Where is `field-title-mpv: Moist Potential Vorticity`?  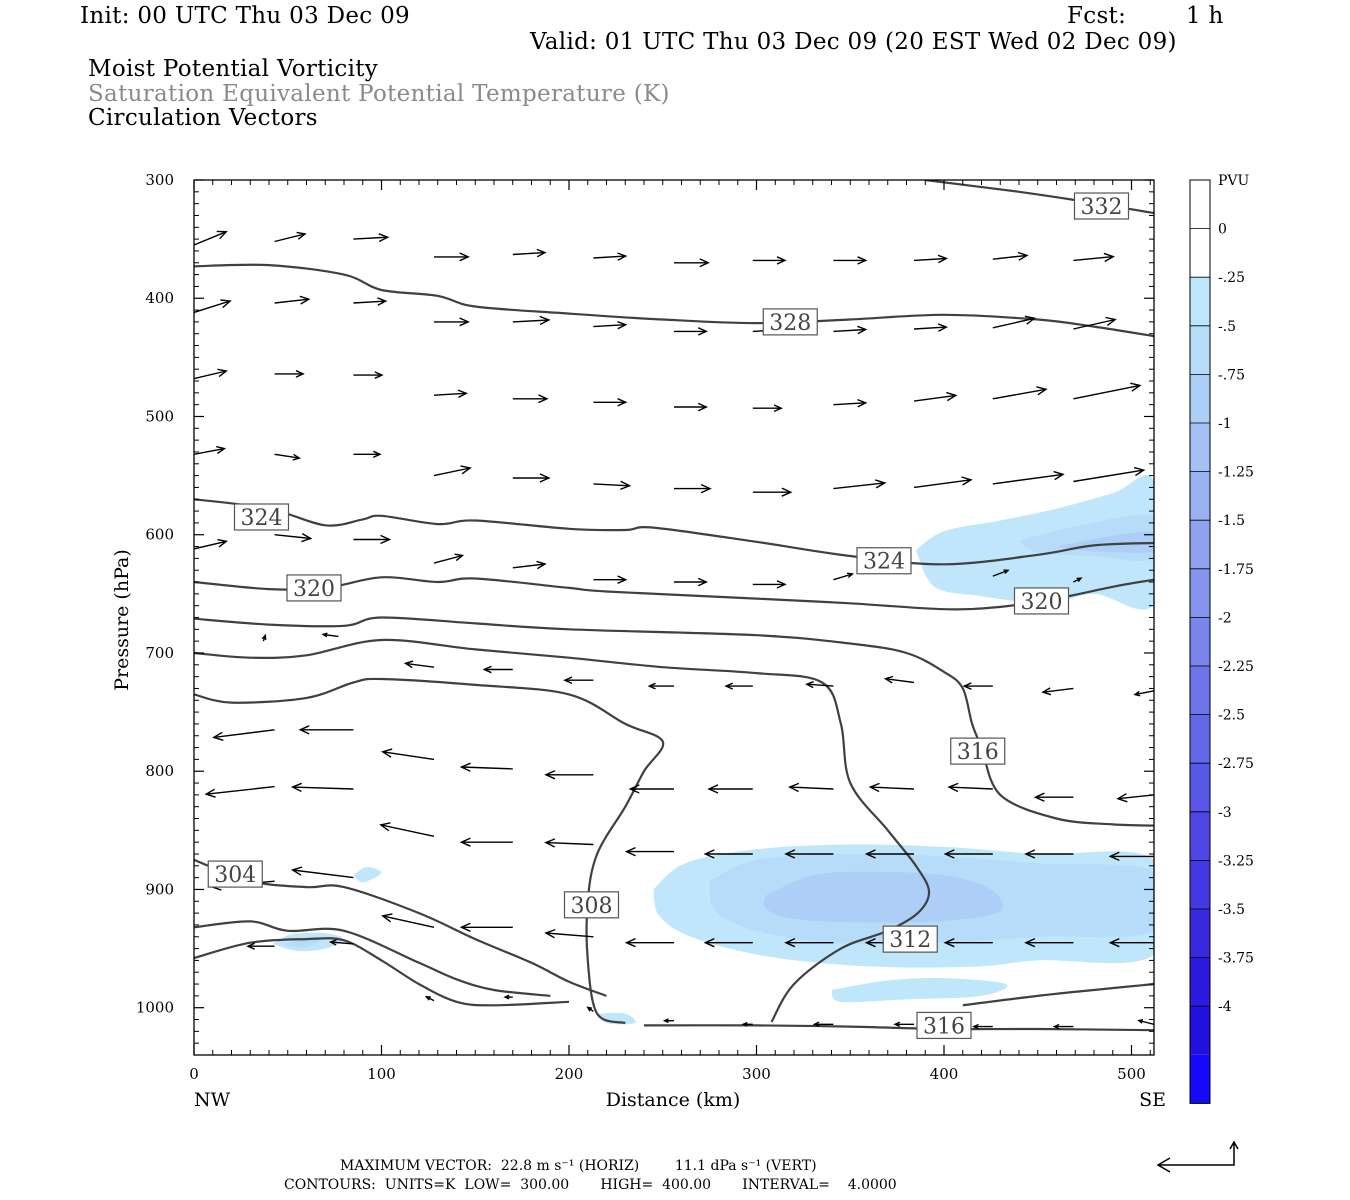
field-title-mpv: Moist Potential Vorticity is located at coordinates (233, 69).